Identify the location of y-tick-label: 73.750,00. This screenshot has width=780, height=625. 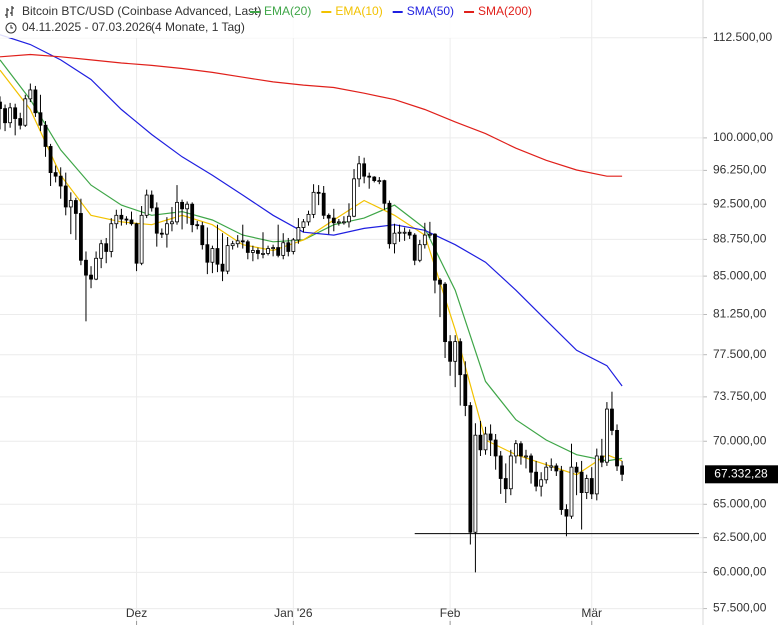
(740, 396).